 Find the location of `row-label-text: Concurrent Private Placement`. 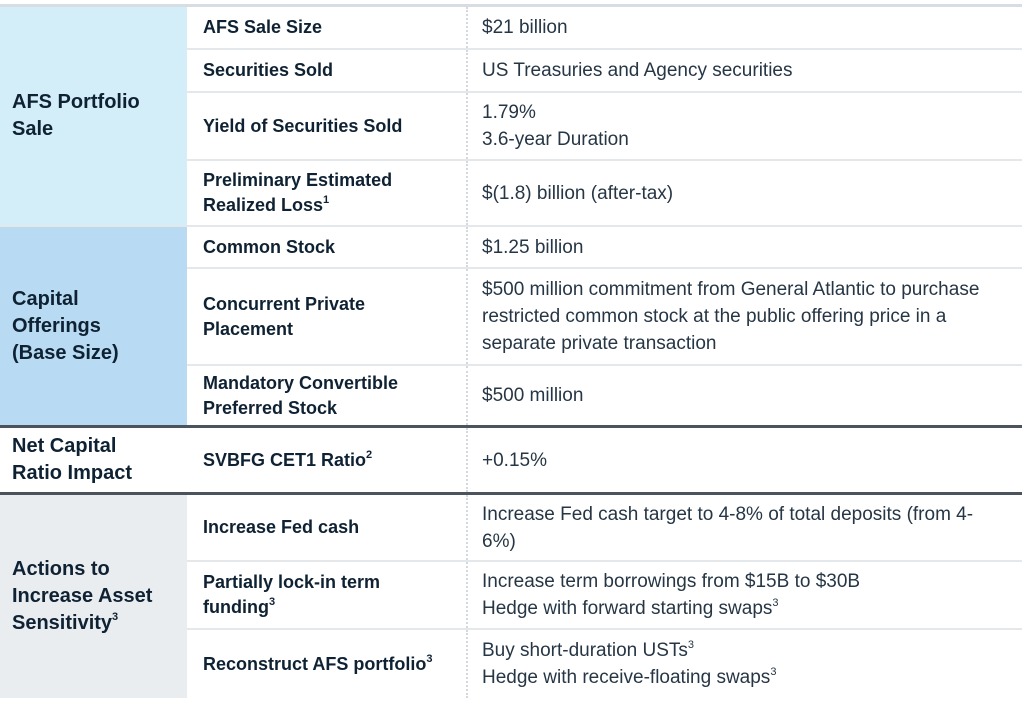

row-label-text: Concurrent Private Placement is located at coordinates (284, 316).